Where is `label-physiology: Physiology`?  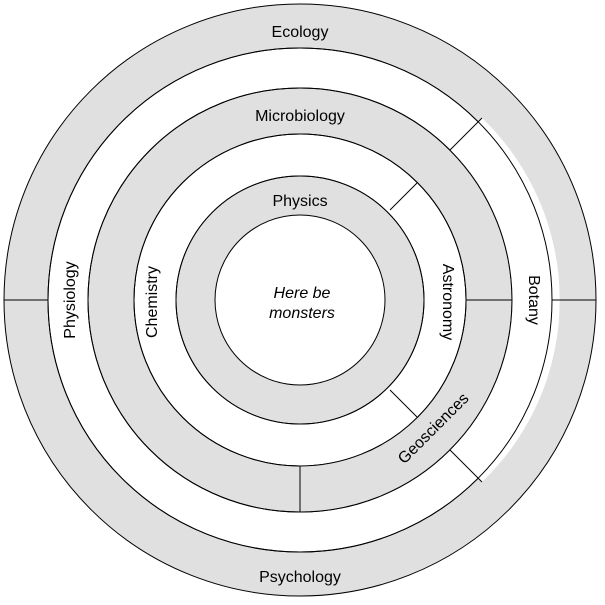
label-physiology: Physiology is located at coordinates (70, 299).